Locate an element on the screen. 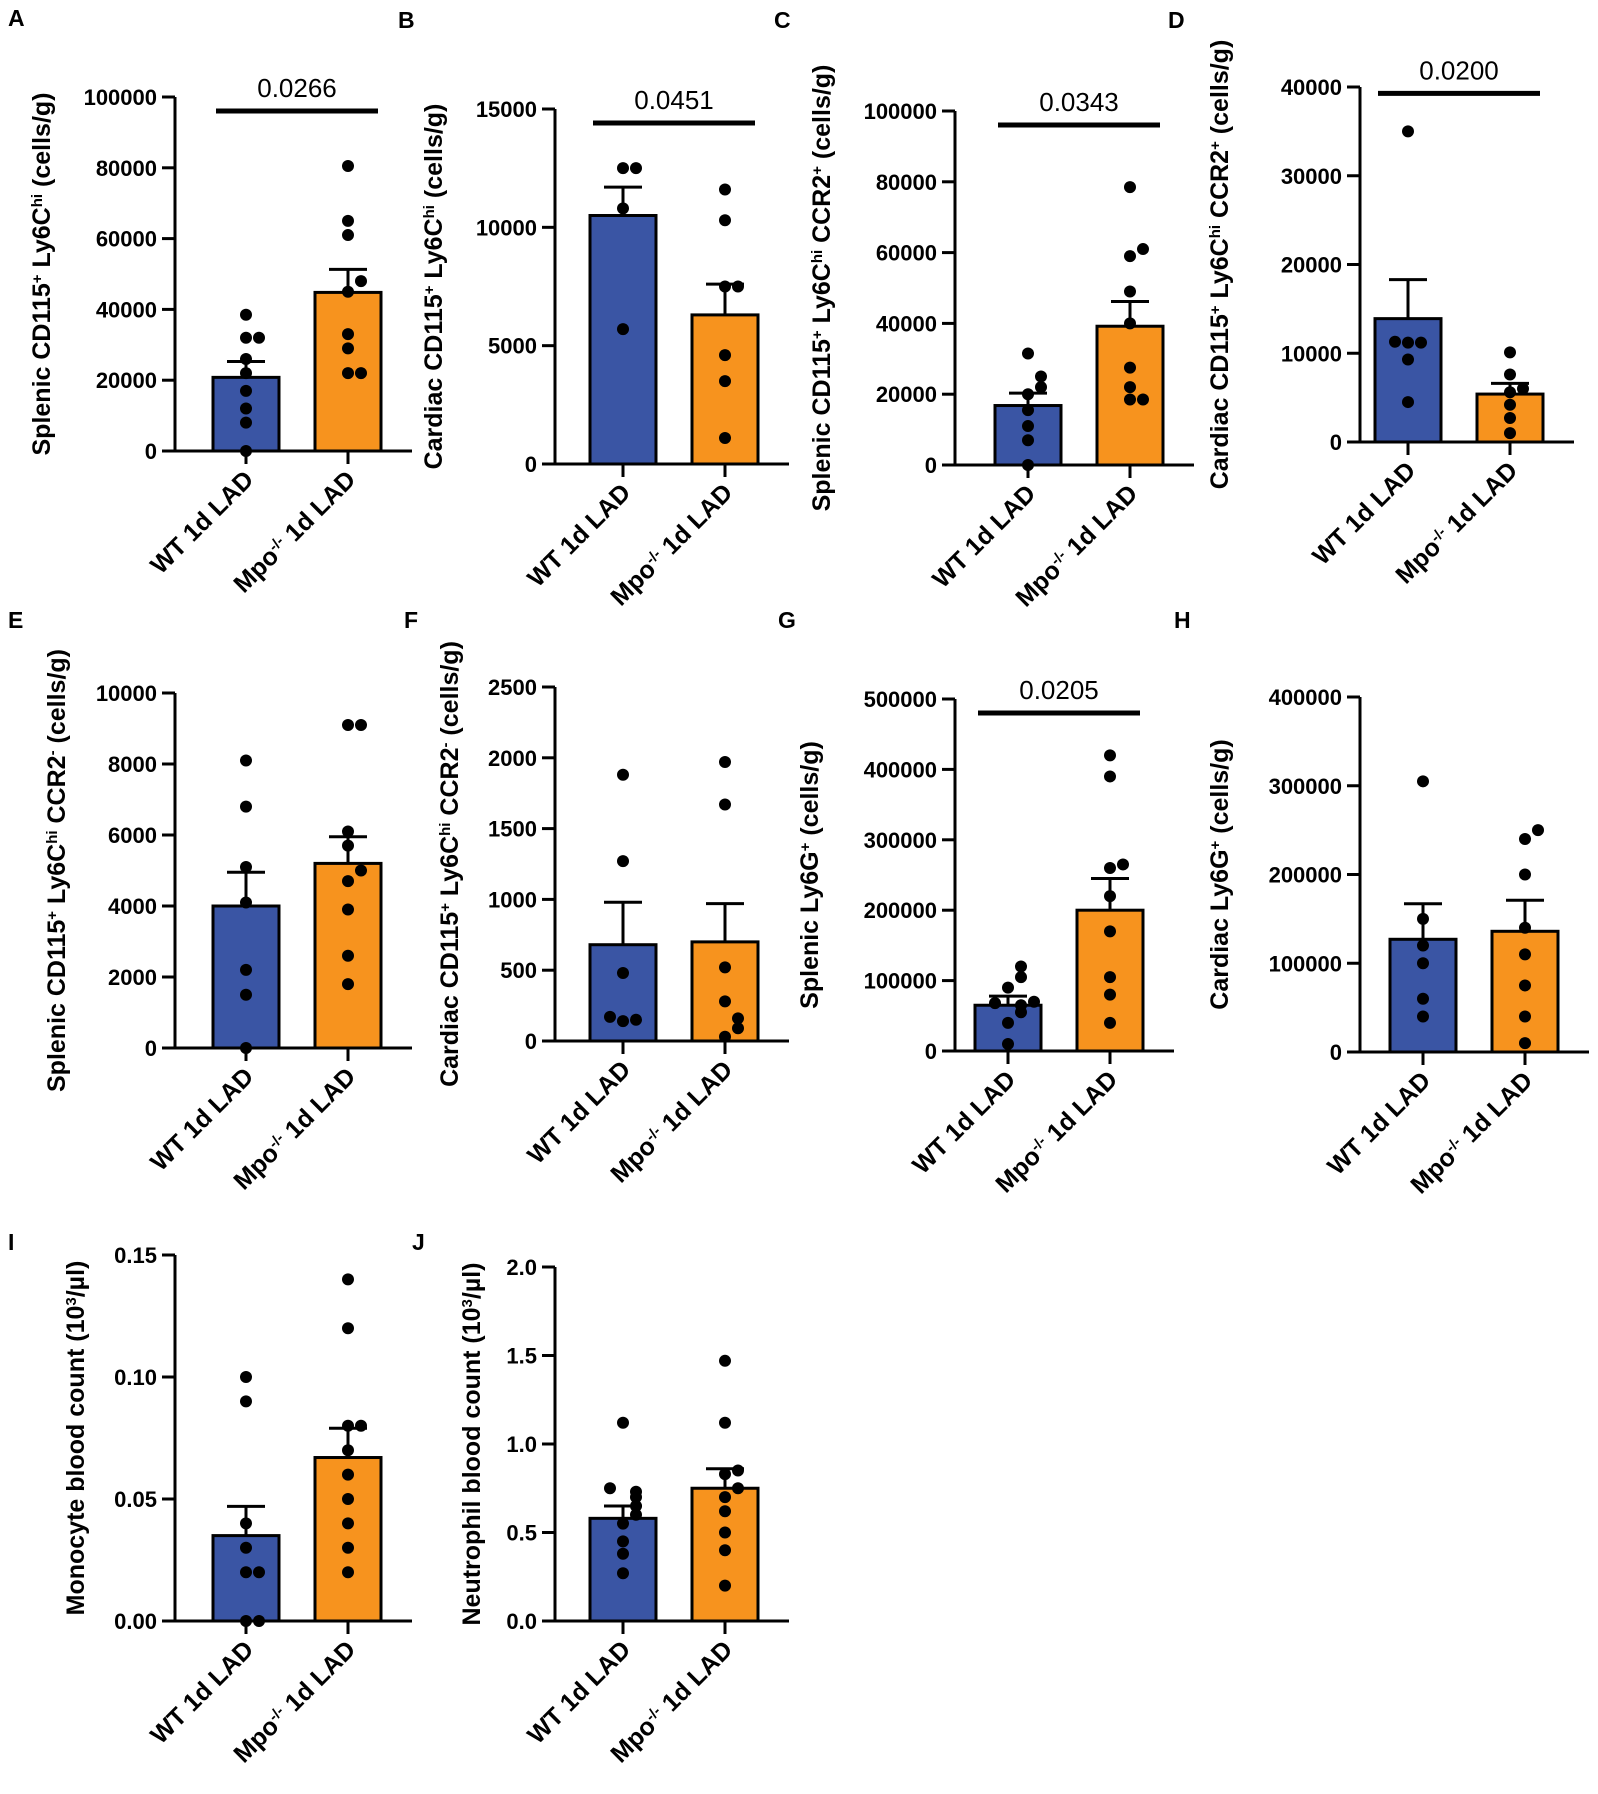  y-tick-label: 6000 is located at coordinates (132, 835).